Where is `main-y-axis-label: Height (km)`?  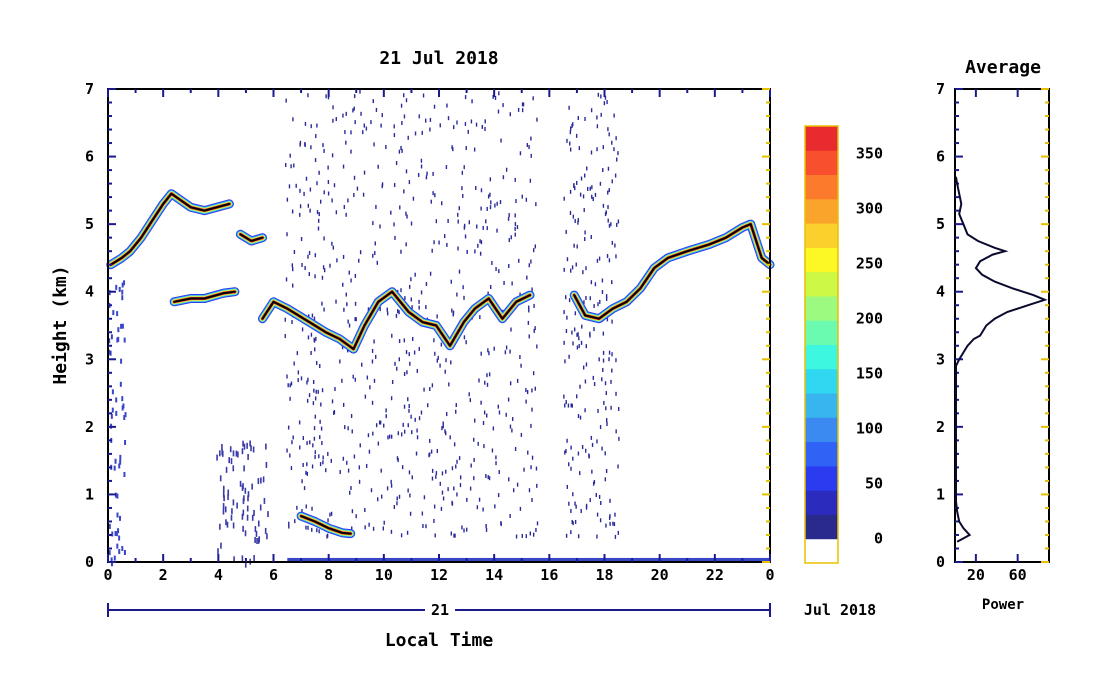 main-y-axis-label: Height (km) is located at coordinates (60, 324).